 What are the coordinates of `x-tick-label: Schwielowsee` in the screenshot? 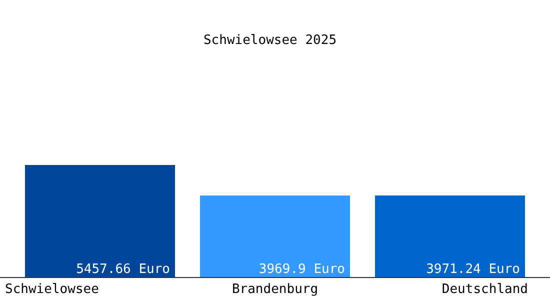 It's located at (52, 289).